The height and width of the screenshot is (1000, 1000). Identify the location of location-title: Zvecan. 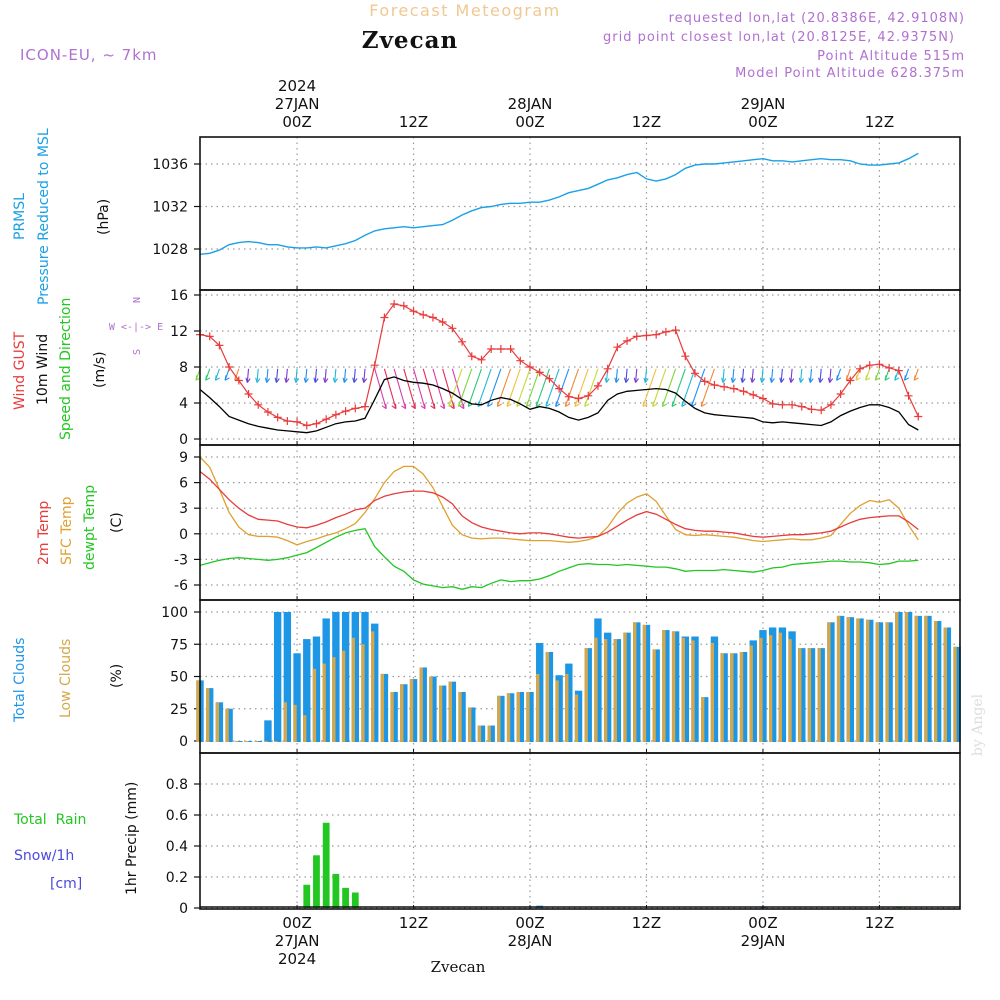
(410, 40).